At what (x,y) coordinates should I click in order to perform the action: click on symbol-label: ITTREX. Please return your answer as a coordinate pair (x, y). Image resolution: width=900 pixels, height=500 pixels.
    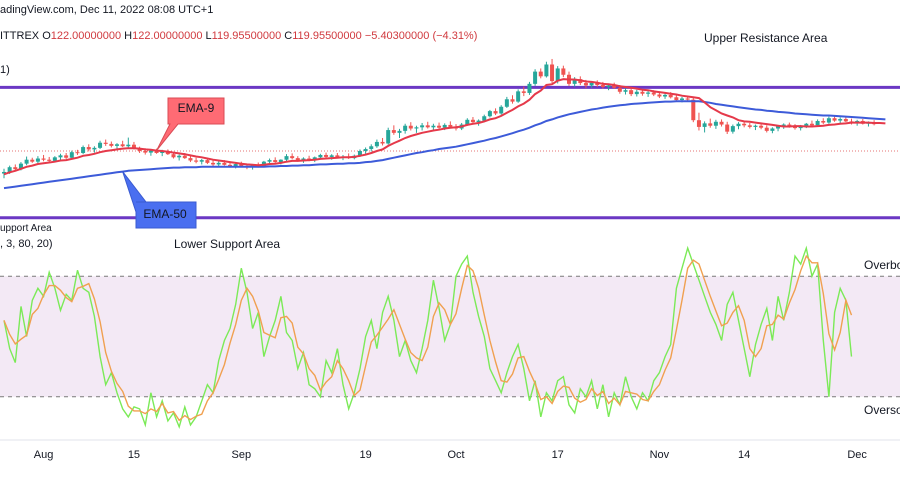
    Looking at the image, I should click on (20, 36).